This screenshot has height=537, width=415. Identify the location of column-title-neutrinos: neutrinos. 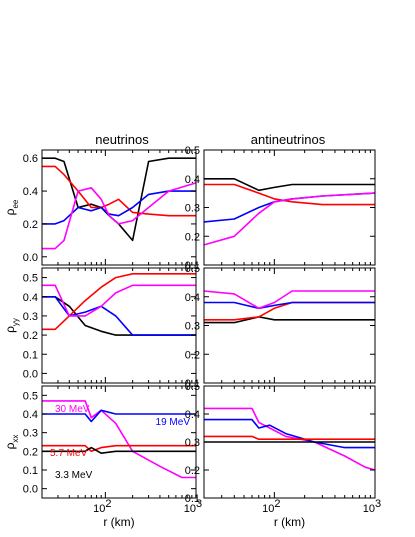
(122, 139).